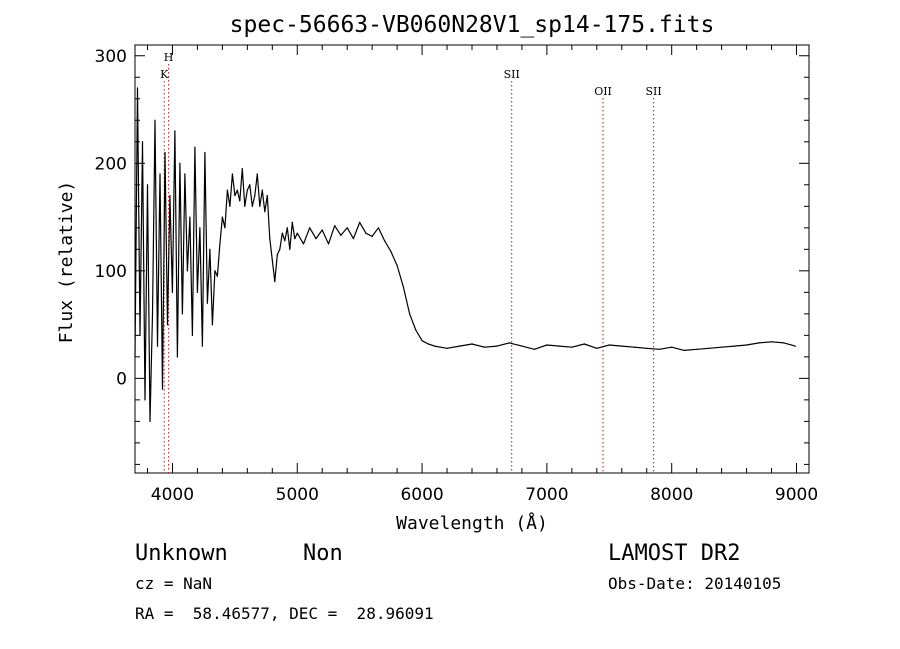 The width and height of the screenshot is (900, 649). I want to click on y-tick-label: 300, so click(111, 57).